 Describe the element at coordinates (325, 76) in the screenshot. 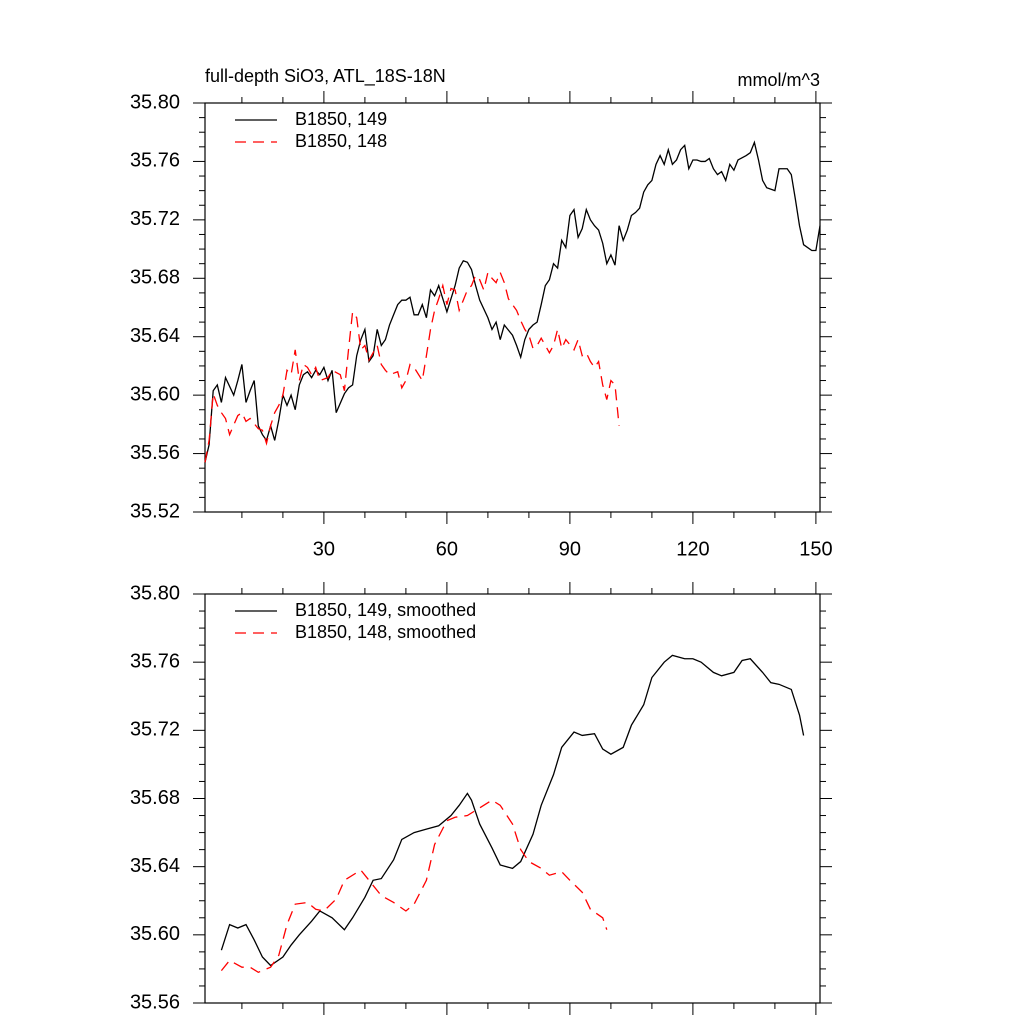

I see `chart-title: full-depth SiO3, ATL_18S-18N` at that location.